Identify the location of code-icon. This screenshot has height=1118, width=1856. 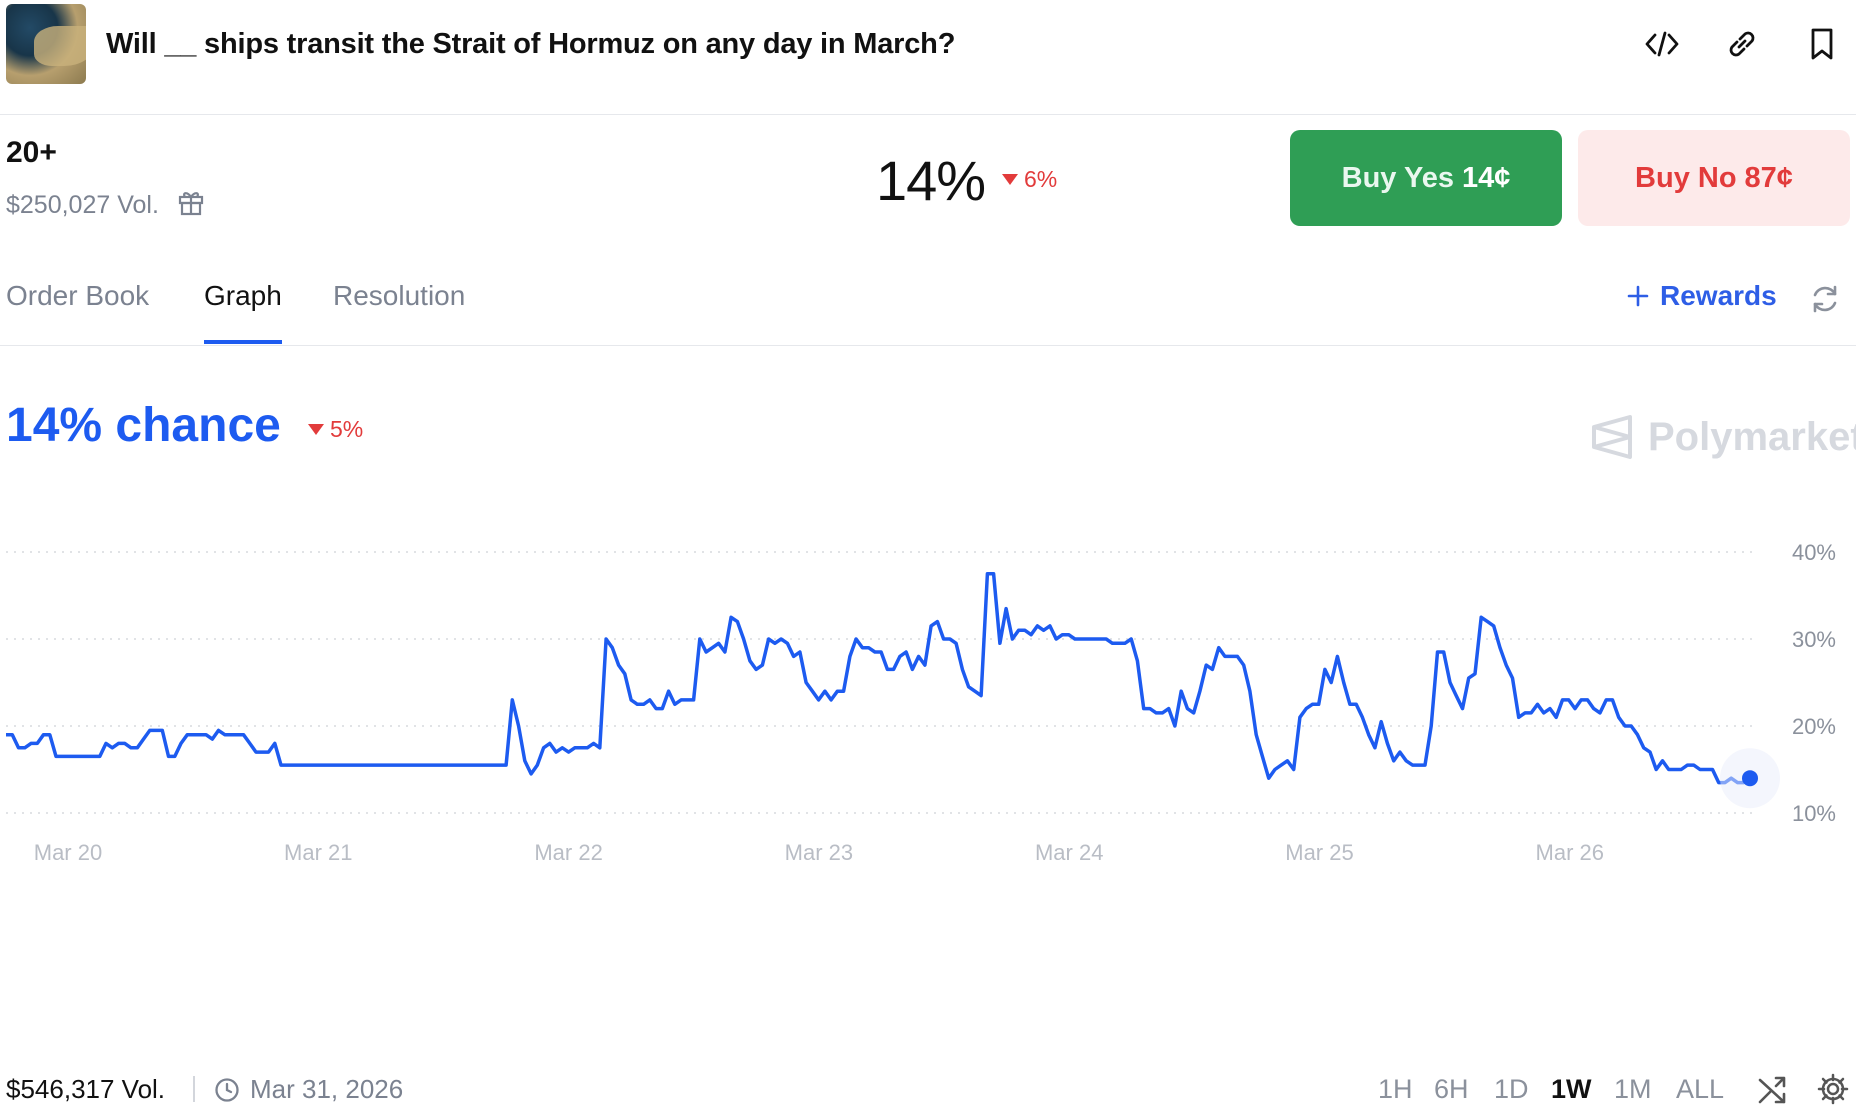
(1662, 44).